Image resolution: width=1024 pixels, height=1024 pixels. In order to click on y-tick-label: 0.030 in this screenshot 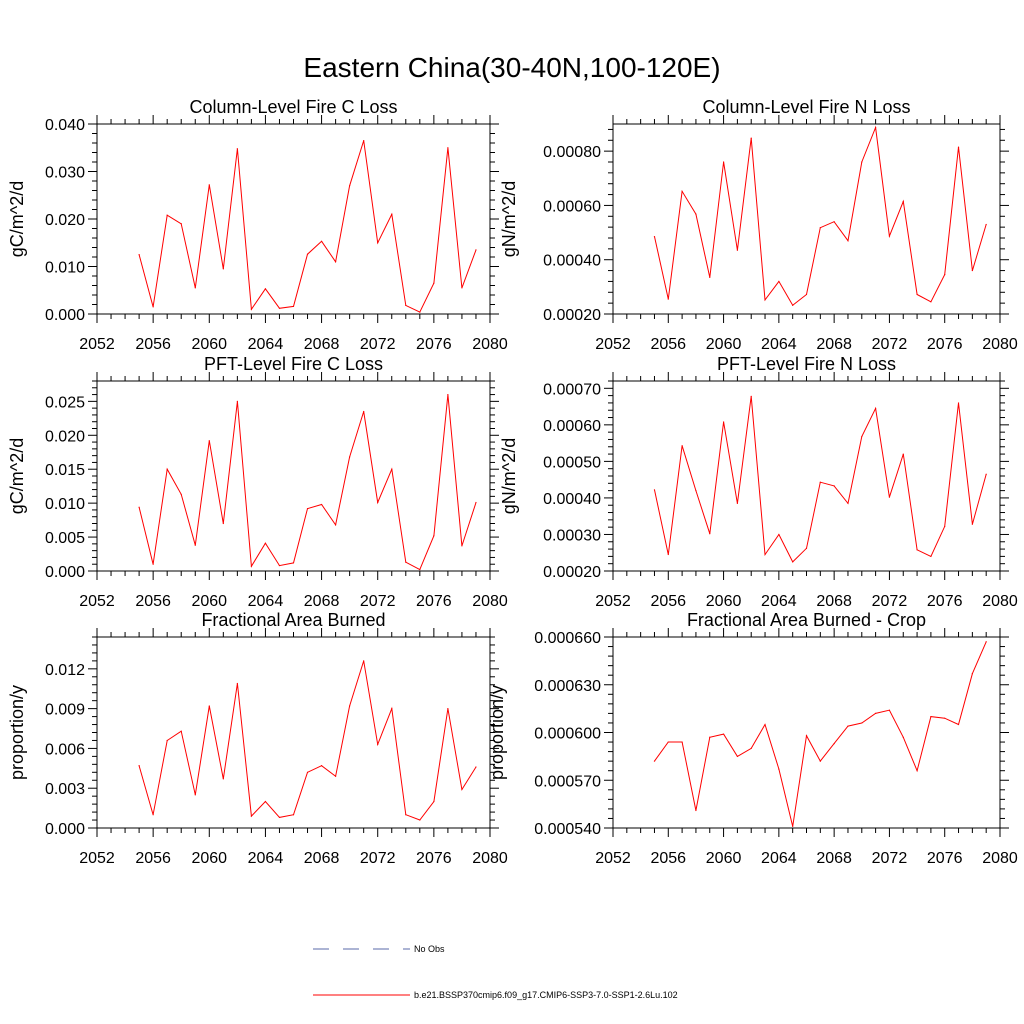, I will do `click(65, 173)`.